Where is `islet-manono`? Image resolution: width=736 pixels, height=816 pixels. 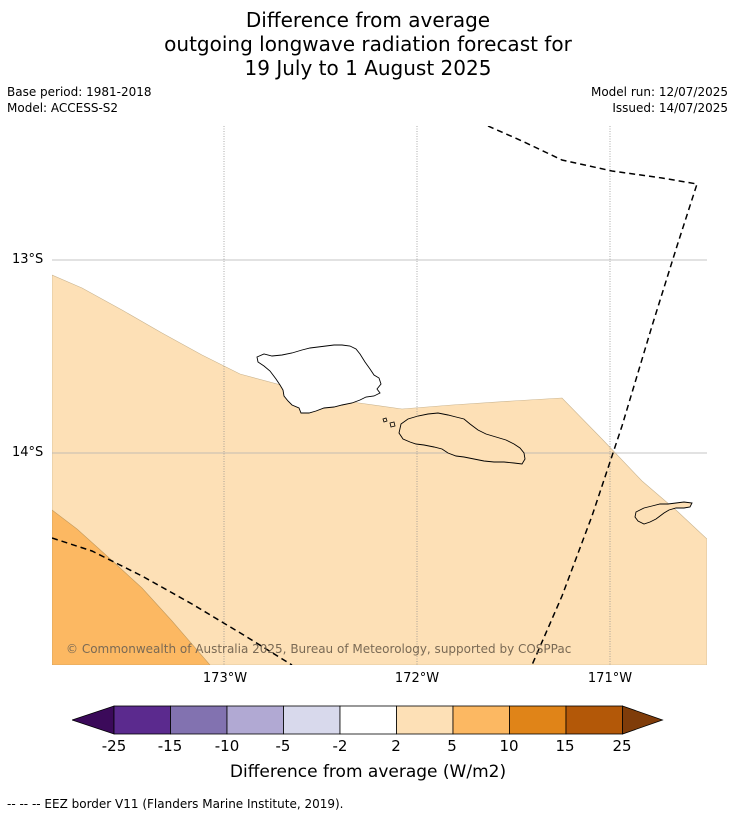 islet-manono is located at coordinates (392, 424).